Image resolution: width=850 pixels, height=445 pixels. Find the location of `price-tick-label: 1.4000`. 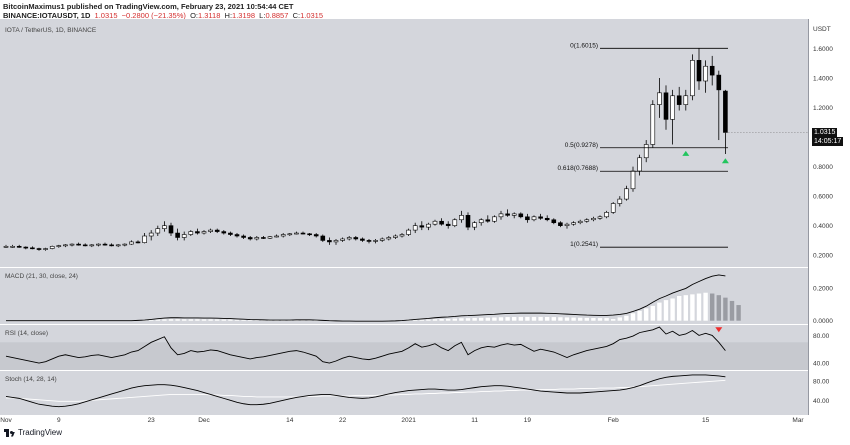

price-tick-label: 1.4000 is located at coordinates (823, 79).